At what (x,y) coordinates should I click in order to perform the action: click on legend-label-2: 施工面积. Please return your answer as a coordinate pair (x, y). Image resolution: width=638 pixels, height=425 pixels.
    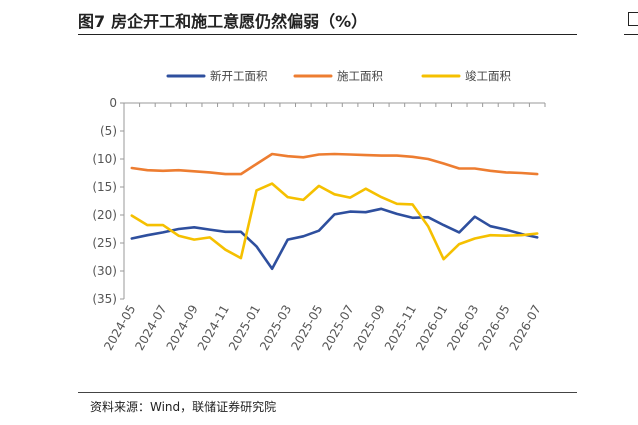
    Looking at the image, I should click on (360, 76).